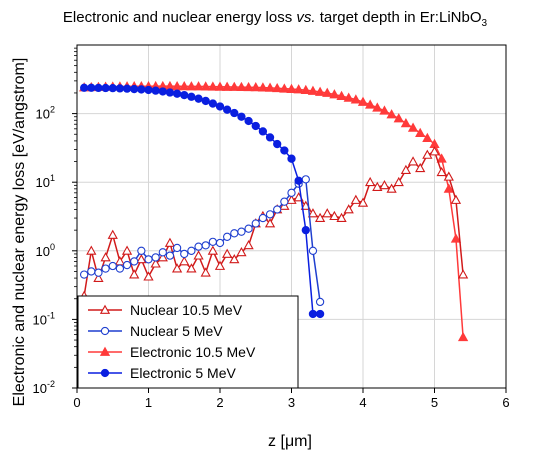  I want to click on x-tick-label: 1, so click(148, 402).